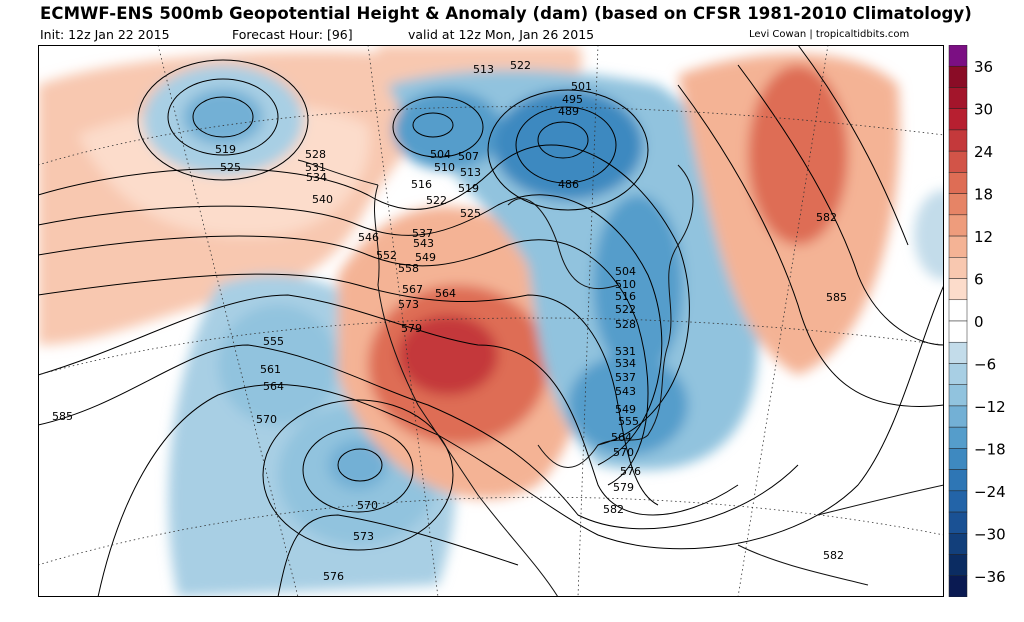  I want to click on contour-label: 495, so click(572, 99).